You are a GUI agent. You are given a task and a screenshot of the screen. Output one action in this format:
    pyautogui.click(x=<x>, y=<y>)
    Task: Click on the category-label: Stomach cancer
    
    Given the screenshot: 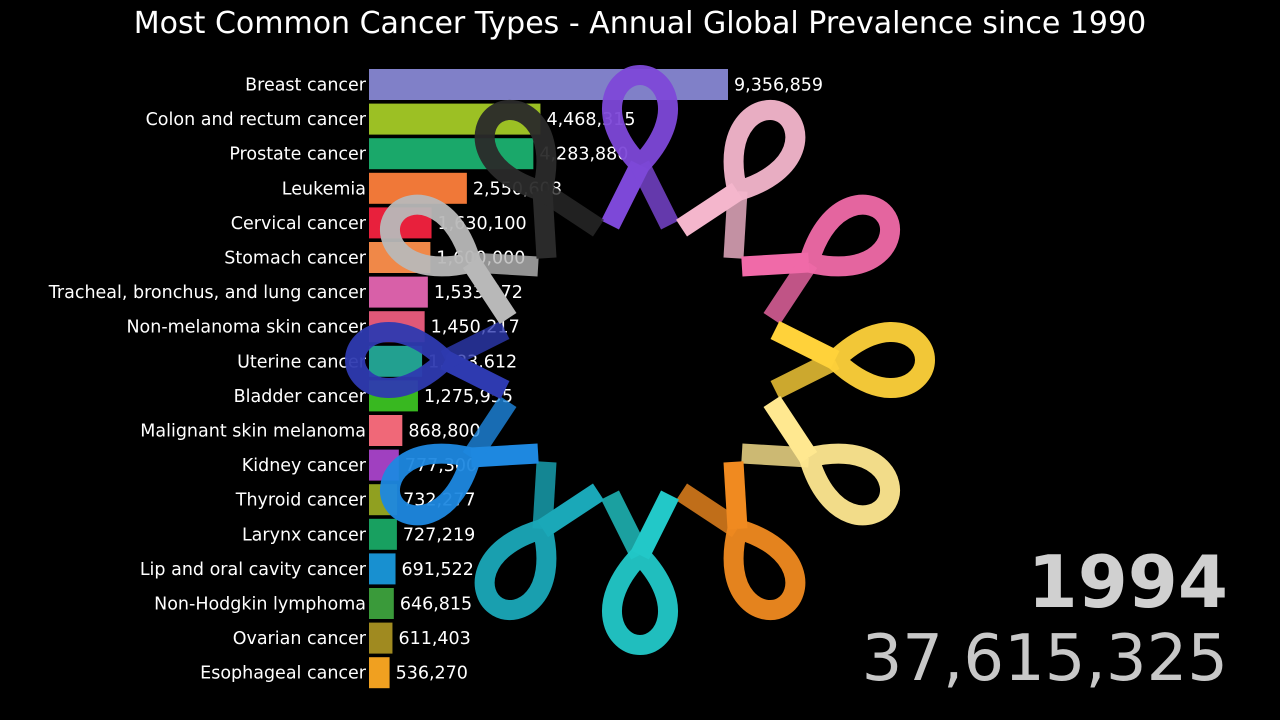 What is the action you would take?
    pyautogui.click(x=295, y=259)
    